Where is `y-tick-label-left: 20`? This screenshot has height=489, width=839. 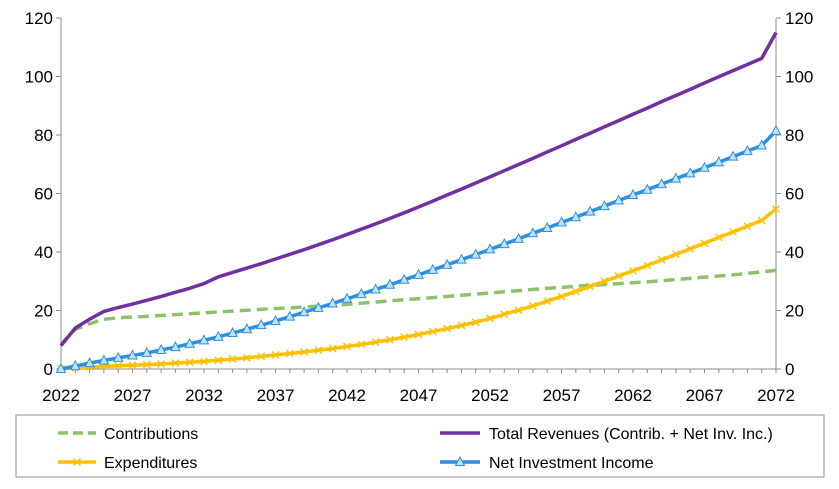 y-tick-label-left: 20 is located at coordinates (43, 311).